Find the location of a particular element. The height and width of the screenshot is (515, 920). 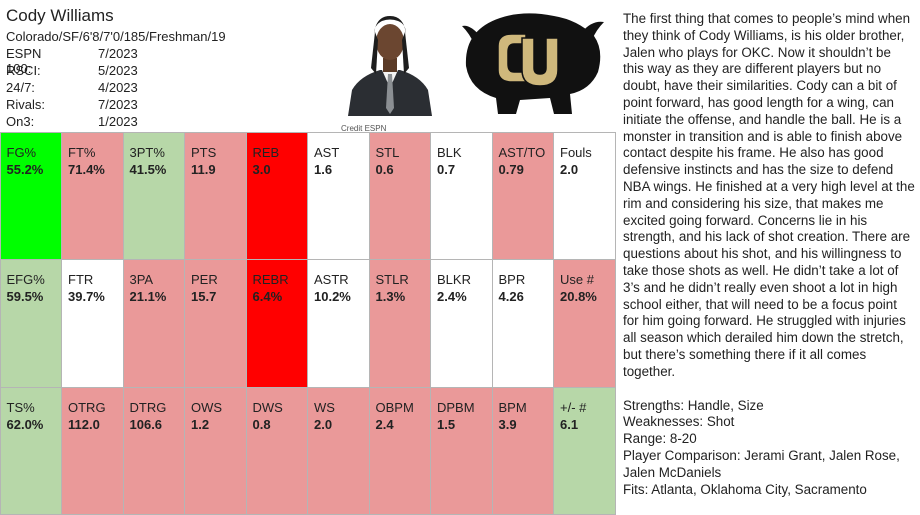

stat-value: 1.3% is located at coordinates (390, 297).